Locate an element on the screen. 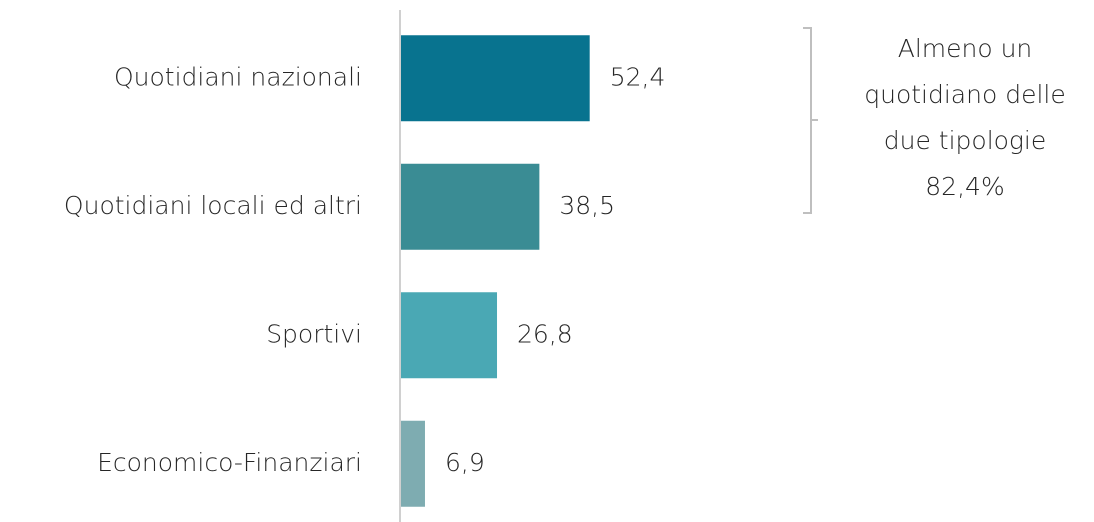 The height and width of the screenshot is (522, 1094). value-label: 26,8 is located at coordinates (545, 333).